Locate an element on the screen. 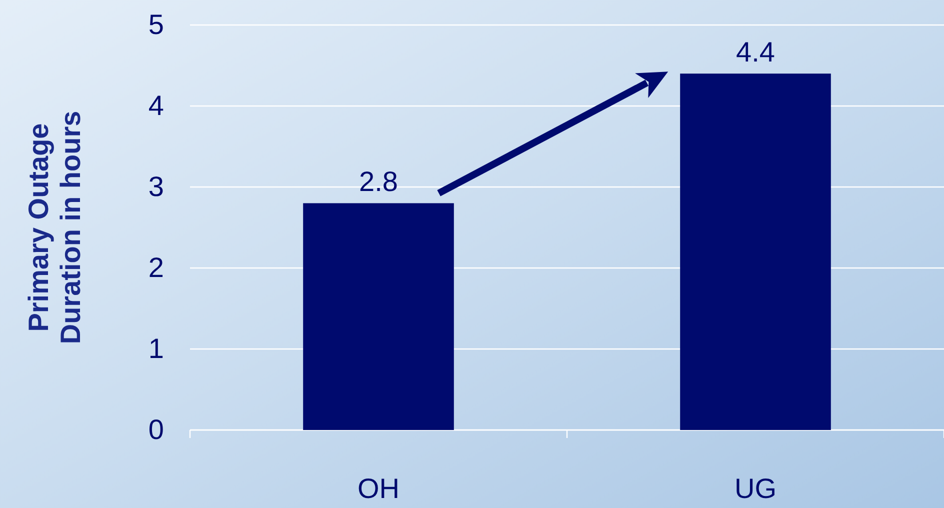 The height and width of the screenshot is (508, 944). y-tick-label: 0 is located at coordinates (156, 429).